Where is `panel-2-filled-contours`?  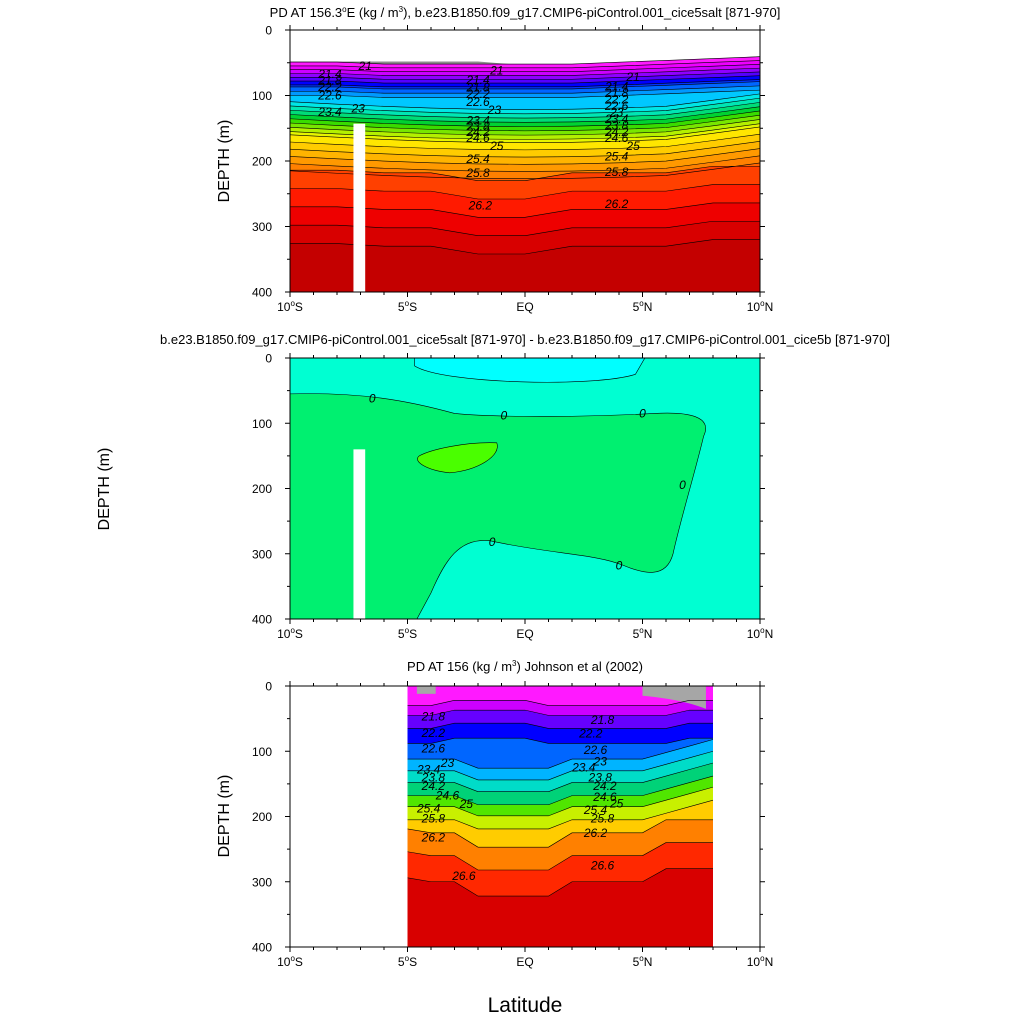 panel-2-filled-contours is located at coordinates (525, 488).